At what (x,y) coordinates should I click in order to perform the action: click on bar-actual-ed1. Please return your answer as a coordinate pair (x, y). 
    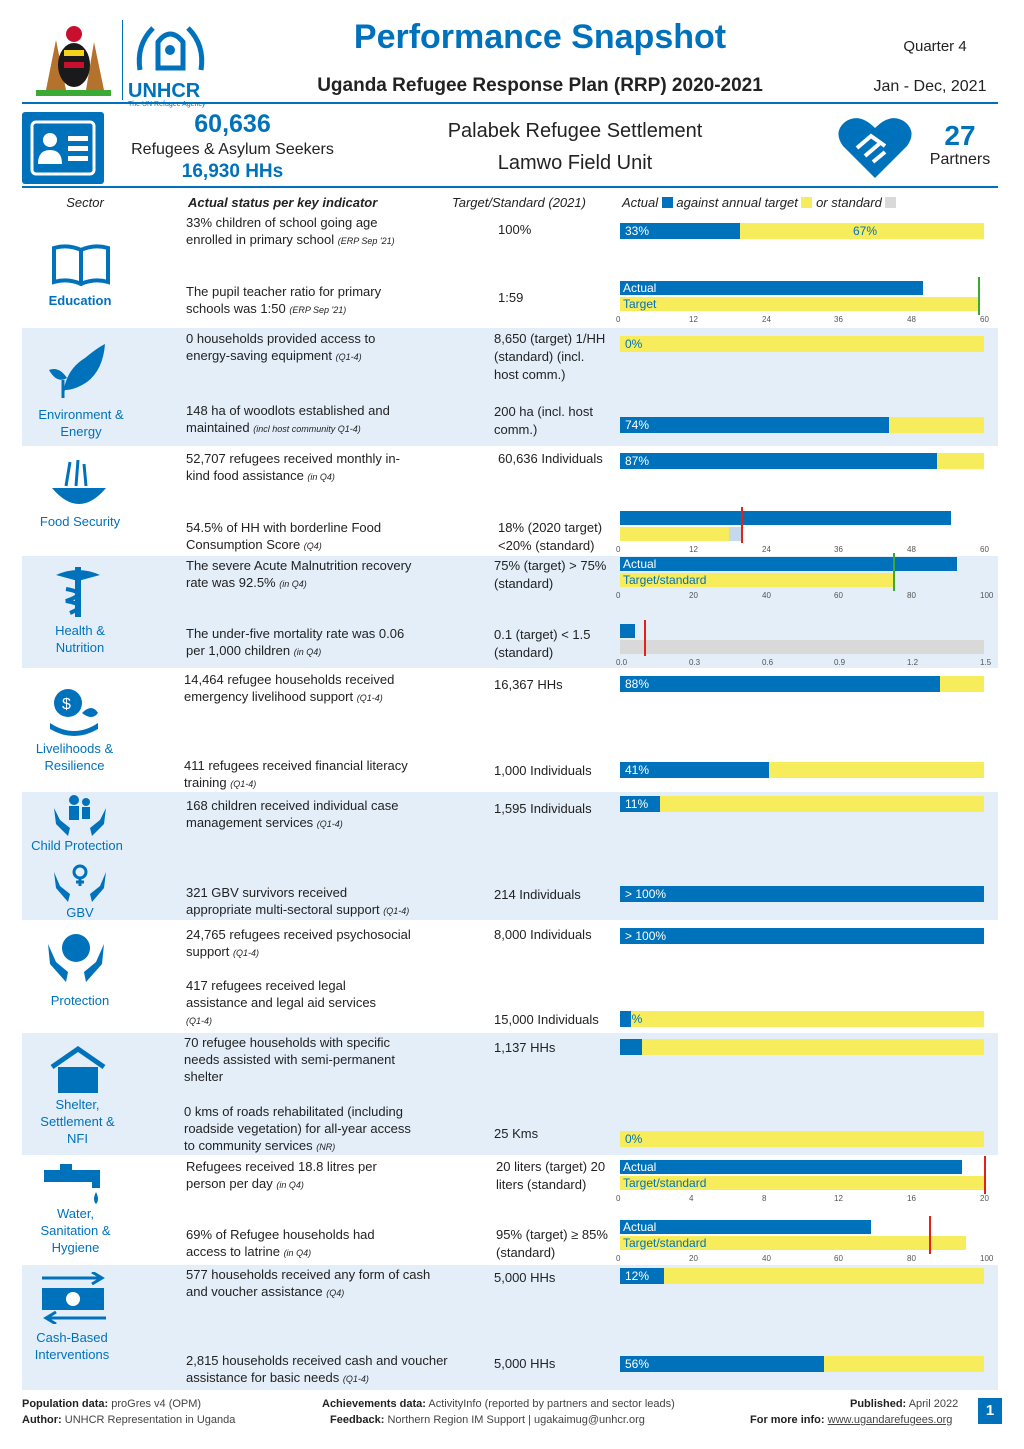
    Looking at the image, I should click on (680, 231).